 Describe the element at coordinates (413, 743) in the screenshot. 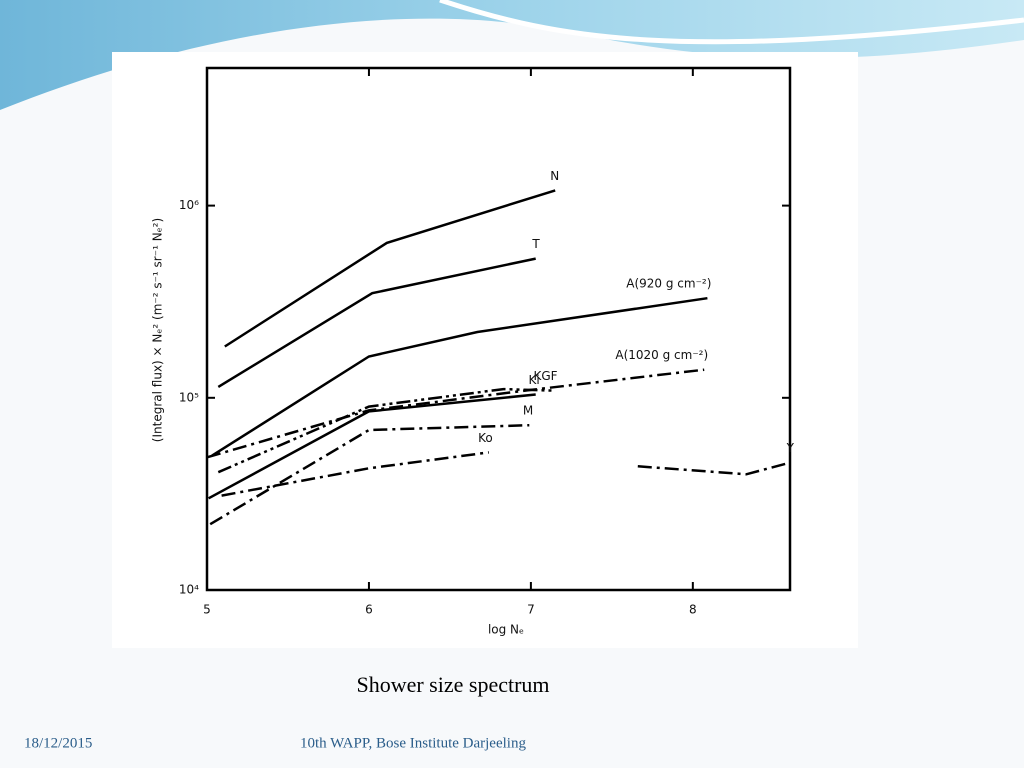

I see `footer-event: 10th WAPP, Bose Institute Darjeeling` at that location.